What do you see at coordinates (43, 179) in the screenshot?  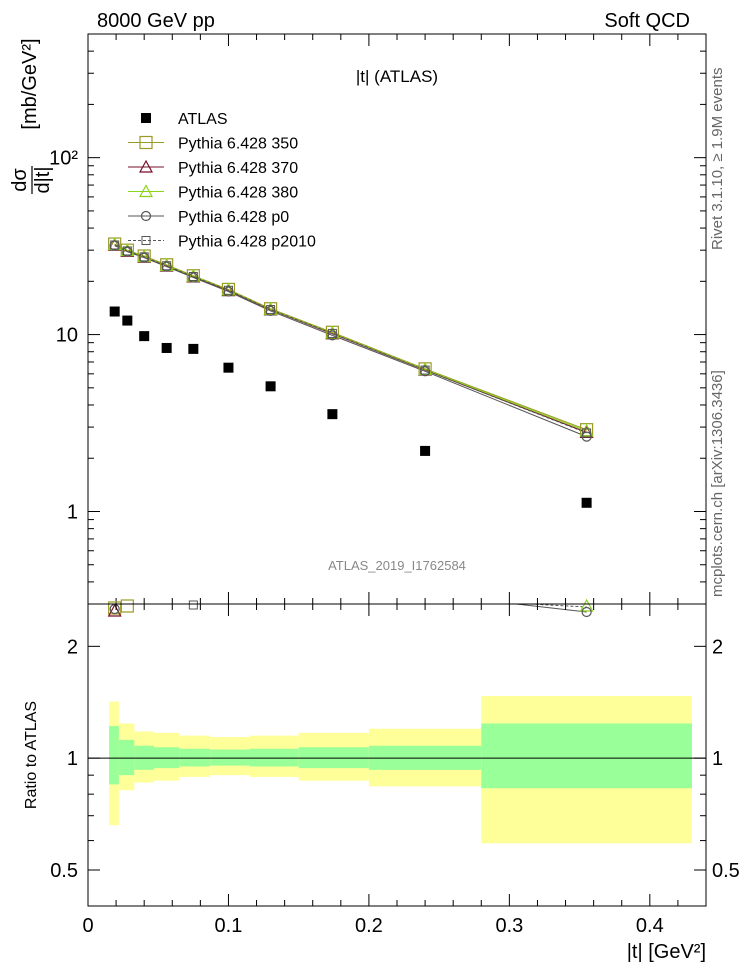 I see `main-ylabel-denominator: d|t|` at bounding box center [43, 179].